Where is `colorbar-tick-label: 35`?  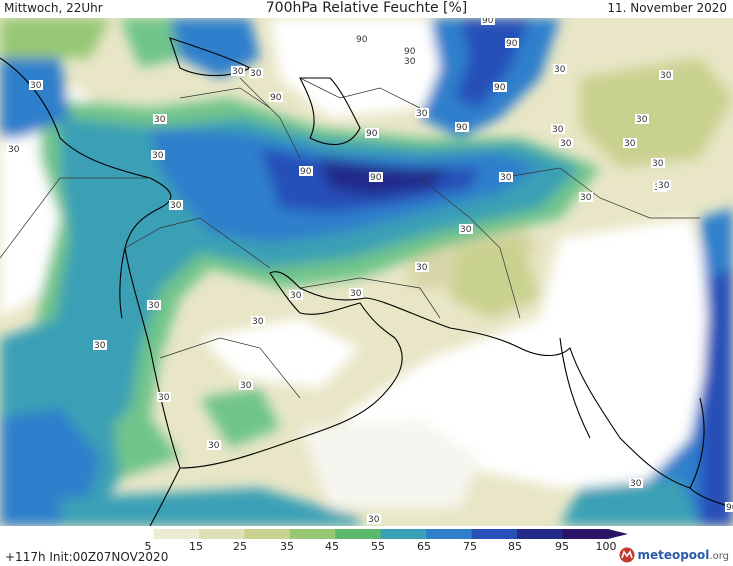 colorbar-tick-label: 35 is located at coordinates (287, 546).